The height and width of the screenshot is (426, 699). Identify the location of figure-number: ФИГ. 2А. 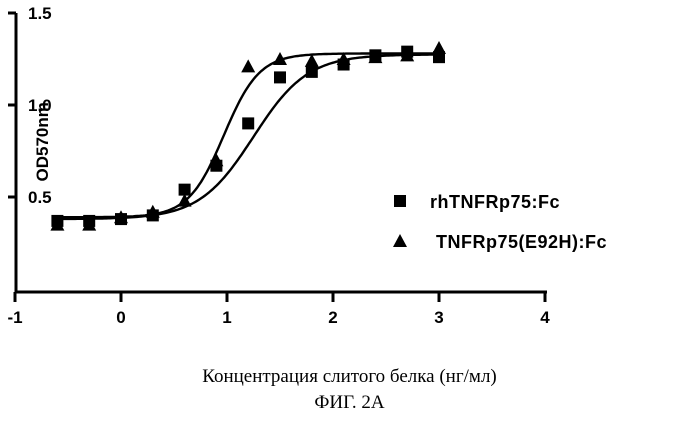
(349, 403).